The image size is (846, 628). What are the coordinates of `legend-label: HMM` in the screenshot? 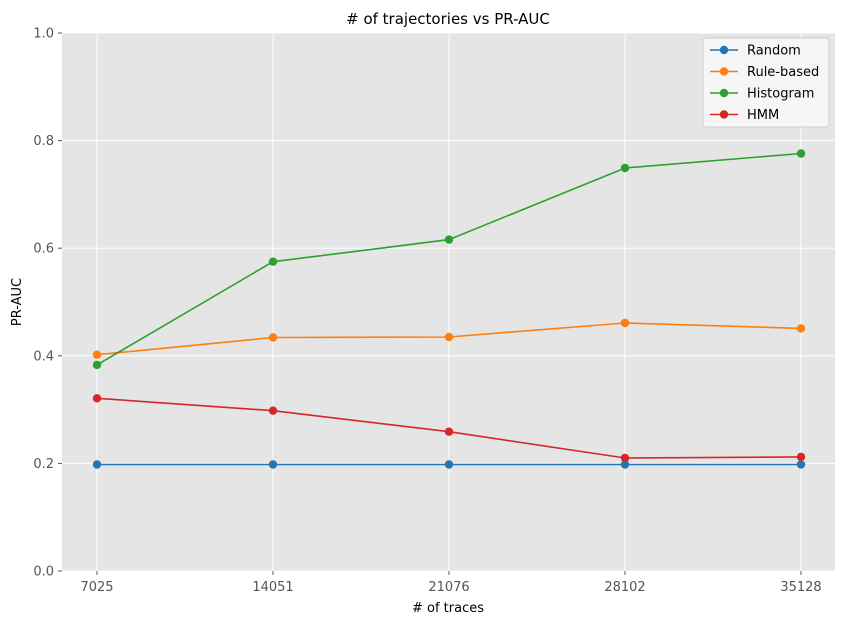 It's located at (763, 115).